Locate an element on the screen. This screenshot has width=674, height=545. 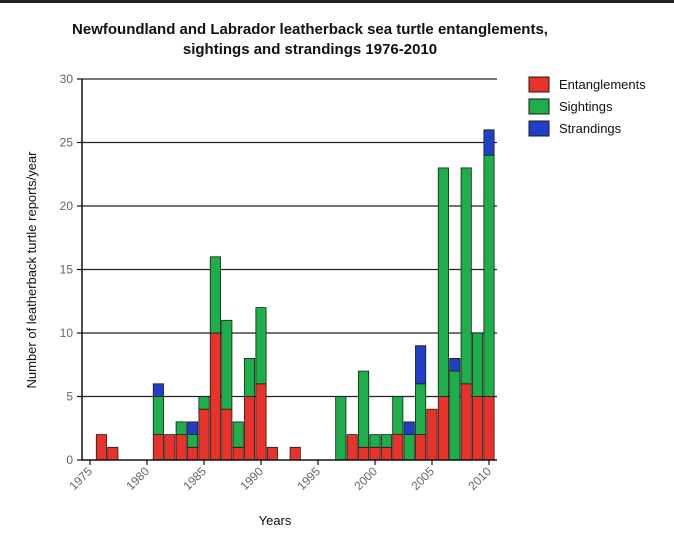
chart-title-line-2: sightings and strandings 1976-2010 is located at coordinates (310, 49).